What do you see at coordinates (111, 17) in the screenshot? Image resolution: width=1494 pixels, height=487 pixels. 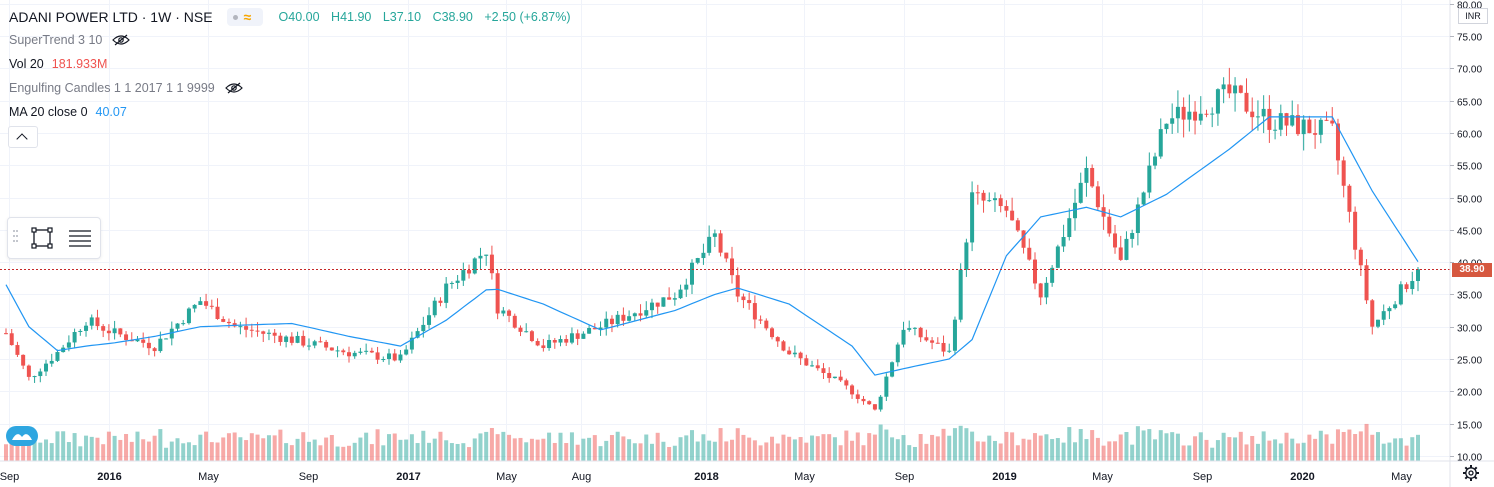 I see `symbol-title: ADANI POWER LTD · 1W · NSE` at bounding box center [111, 17].